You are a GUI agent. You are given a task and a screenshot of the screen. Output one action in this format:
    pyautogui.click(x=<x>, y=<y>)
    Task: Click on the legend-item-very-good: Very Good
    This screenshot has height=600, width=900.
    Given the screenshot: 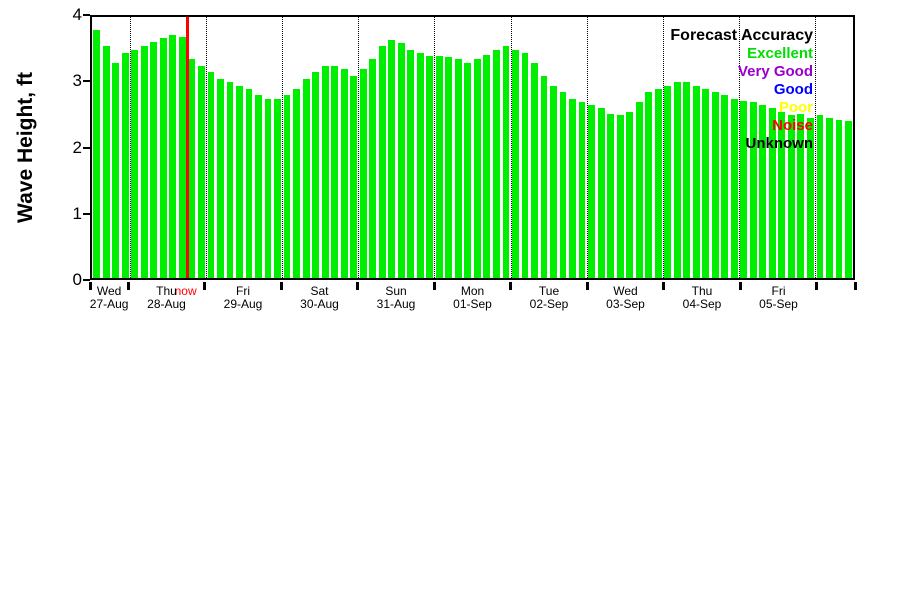 What is the action you would take?
    pyautogui.click(x=775, y=71)
    